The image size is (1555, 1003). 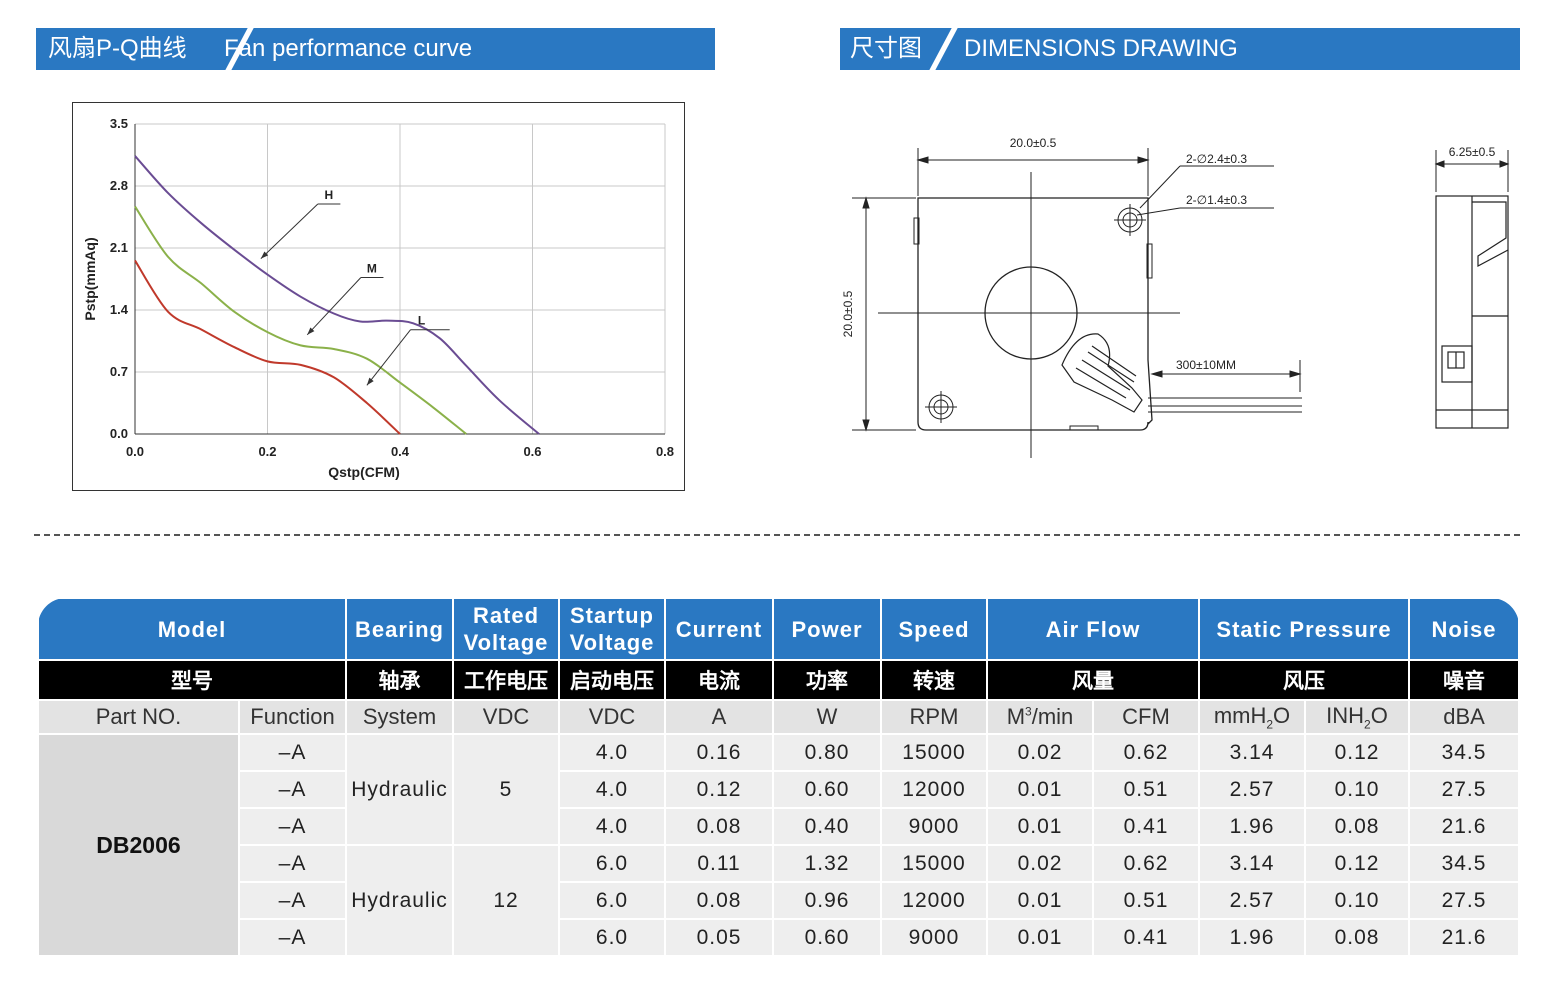 I want to click on cell-current: 0.12, so click(x=719, y=789).